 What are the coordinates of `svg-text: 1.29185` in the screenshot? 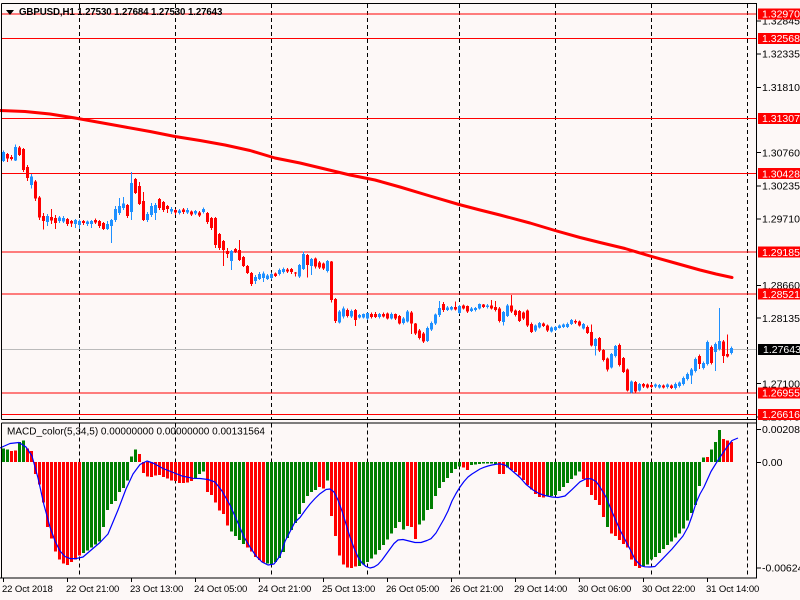 It's located at (781, 253).